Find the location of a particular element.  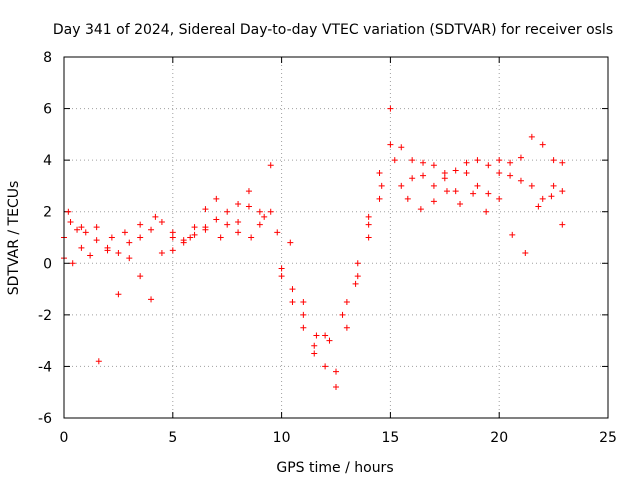

x-tick-label: 20 is located at coordinates (499, 438).